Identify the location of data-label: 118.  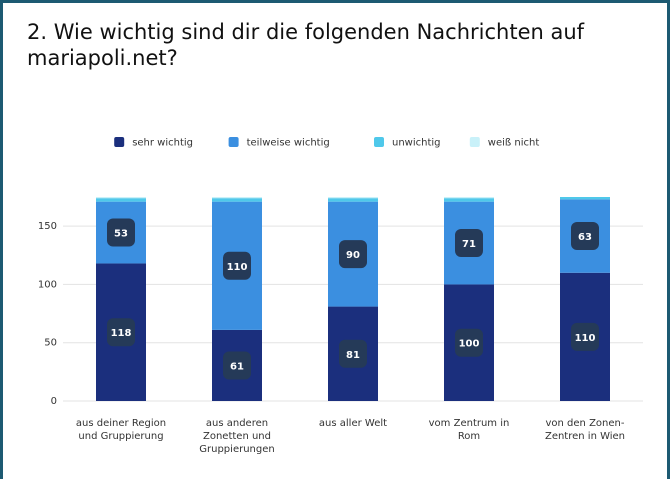
(121, 333).